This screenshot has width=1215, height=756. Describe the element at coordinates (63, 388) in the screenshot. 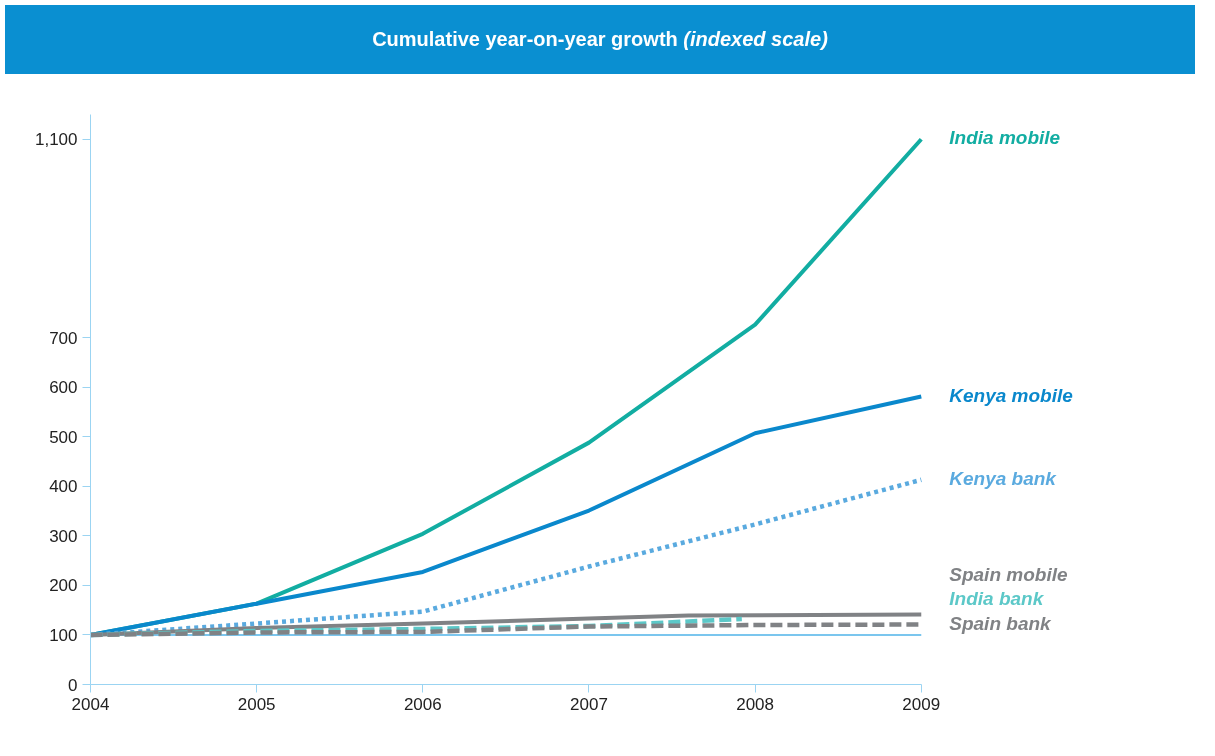

I see `y-tick-label: 600` at that location.